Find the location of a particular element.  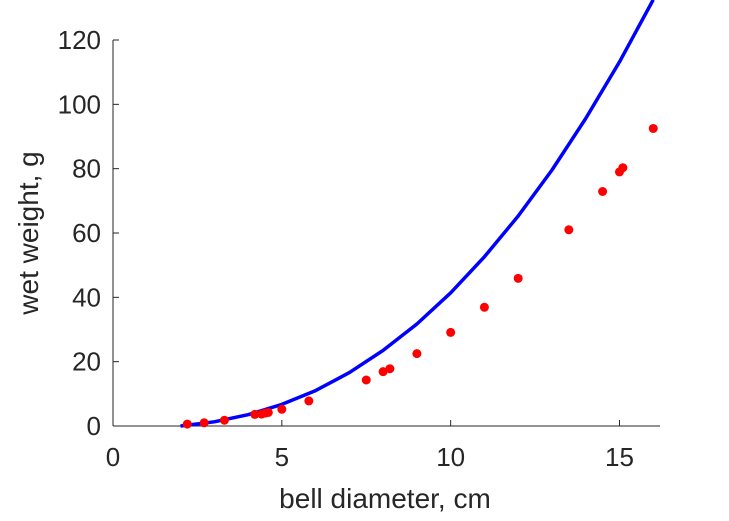

y-tick-label: 20 is located at coordinates (86, 362).